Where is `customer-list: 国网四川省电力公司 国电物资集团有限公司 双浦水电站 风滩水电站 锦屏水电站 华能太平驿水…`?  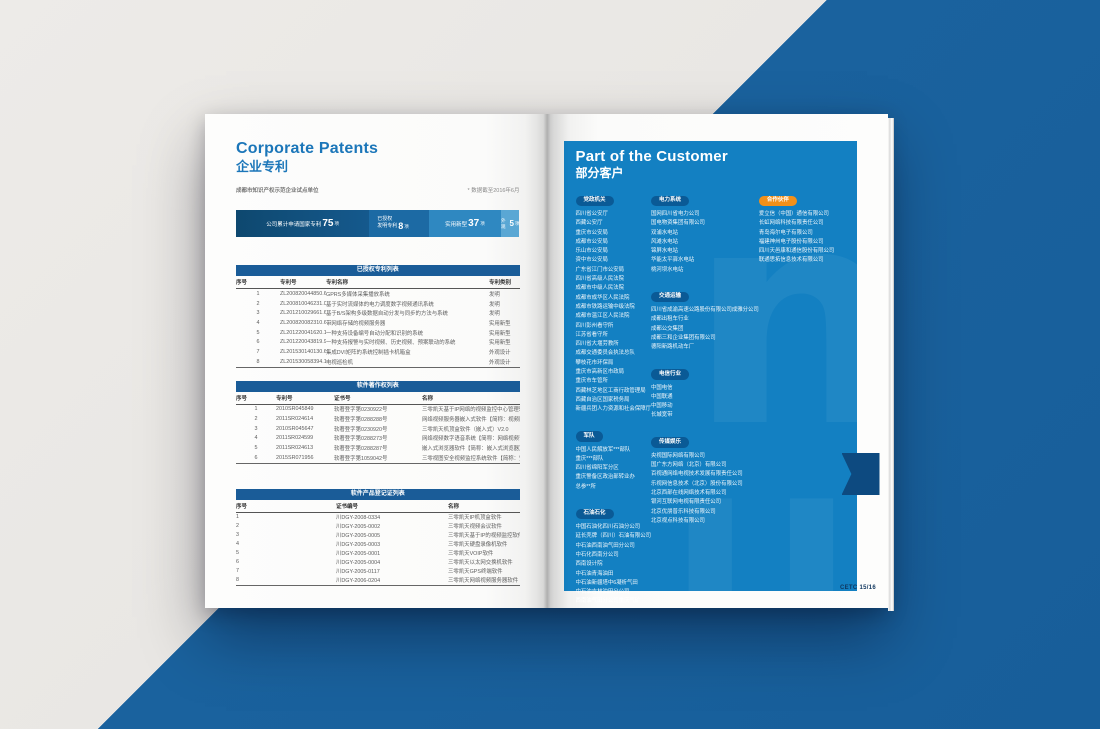 customer-list: 国网四川省电力公司 国电物资集团有限公司 双浦水电站 风滩水电站 锦屏水电站 华能太平驿水… is located at coordinates (705, 242).